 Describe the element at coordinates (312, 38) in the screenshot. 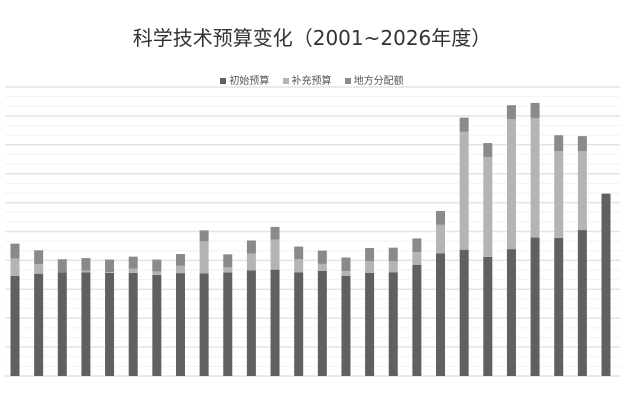

I see `chart-title: 科学技术预算变化（2001~2026年度）` at that location.